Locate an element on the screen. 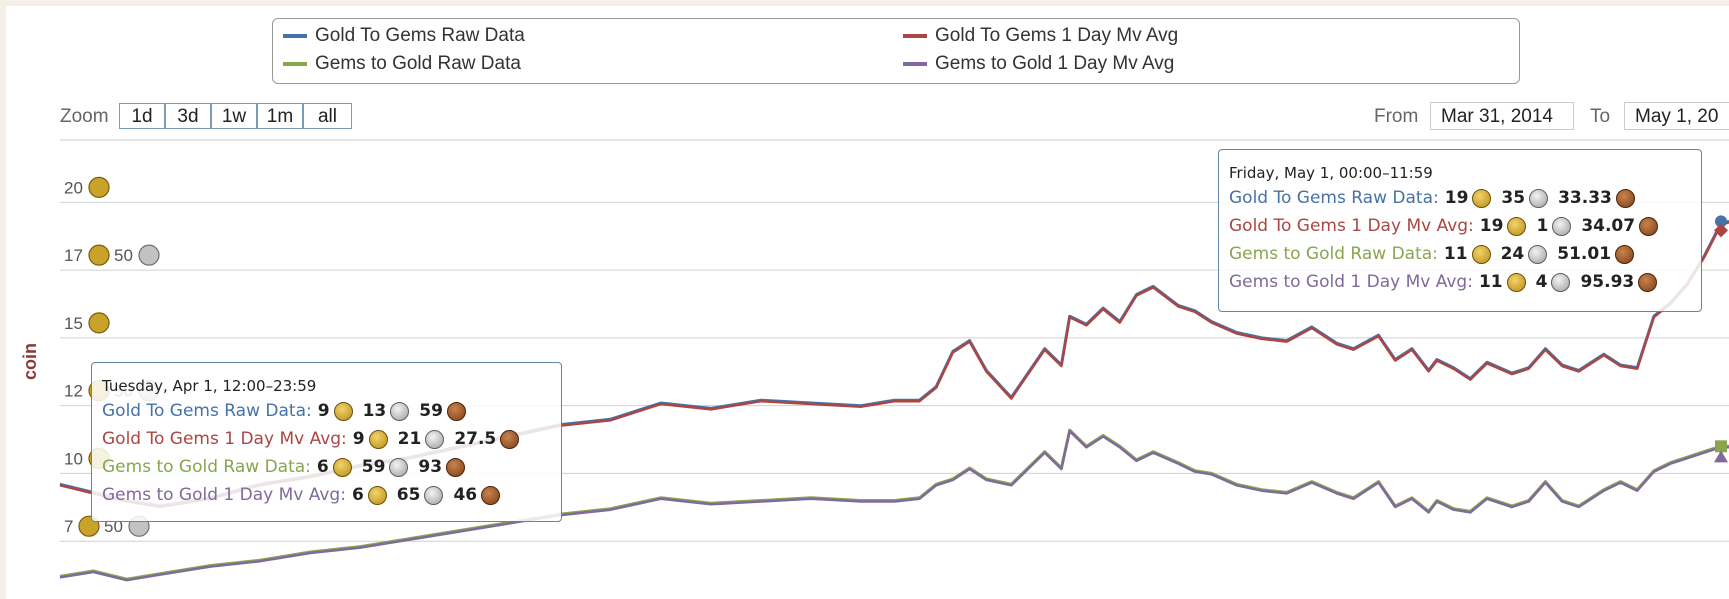  legend-label: Gems to Gold Raw Data is located at coordinates (418, 63).